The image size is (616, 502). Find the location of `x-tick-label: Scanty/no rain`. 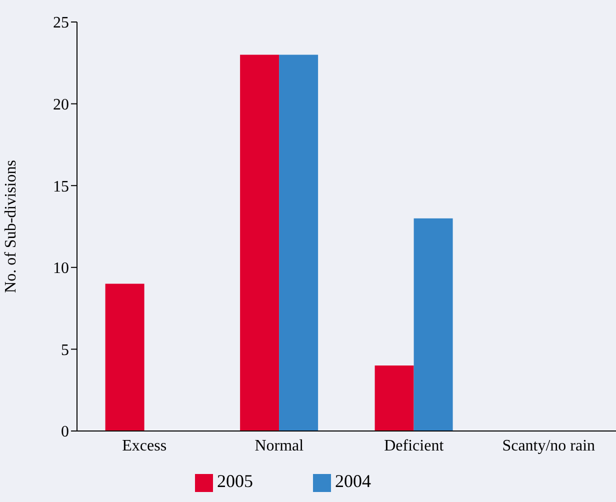

x-tick-label: Scanty/no rain is located at coordinates (549, 445).